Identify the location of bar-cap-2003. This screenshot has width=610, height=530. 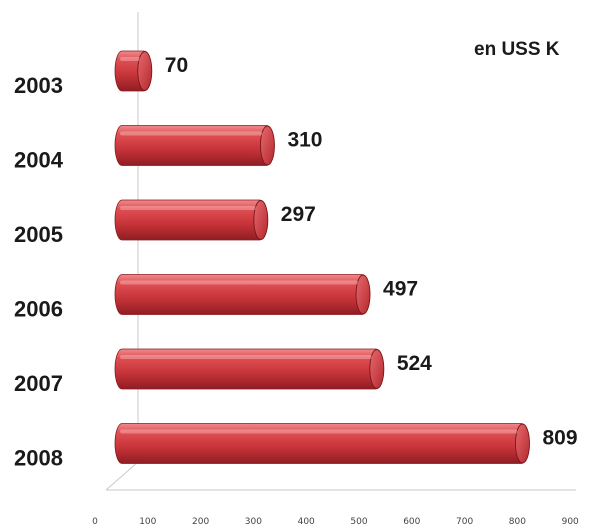
(145, 71).